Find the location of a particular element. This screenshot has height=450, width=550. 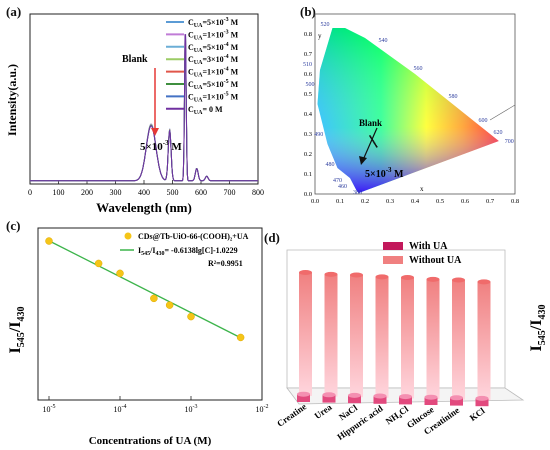

fit-line is located at coordinates (145, 289).